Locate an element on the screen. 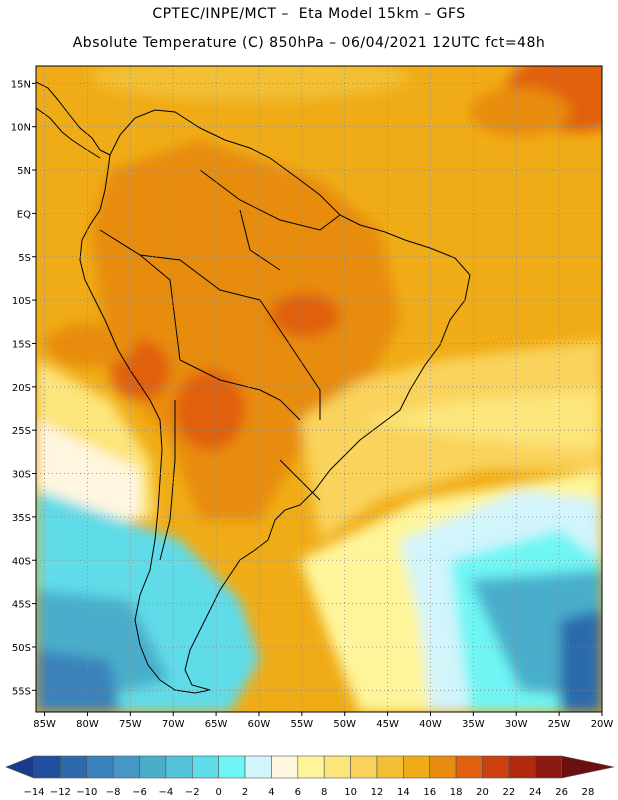 This screenshot has width=618, height=800. lat-label: 35S is located at coordinates (21, 518).